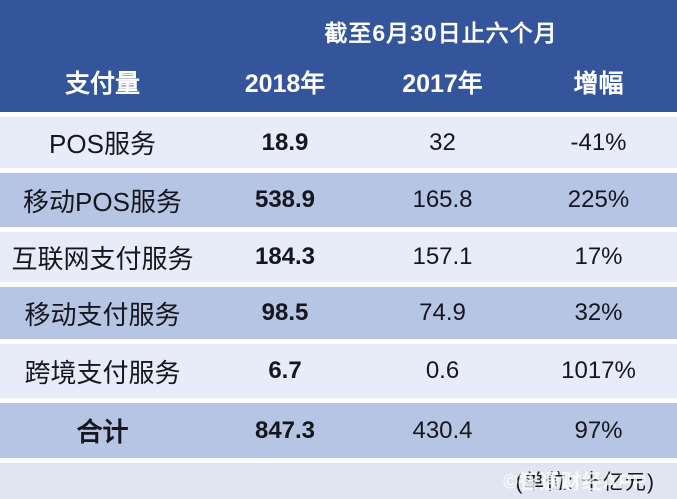 The height and width of the screenshot is (499, 677). I want to click on value-2017: 165.8, so click(442, 199).